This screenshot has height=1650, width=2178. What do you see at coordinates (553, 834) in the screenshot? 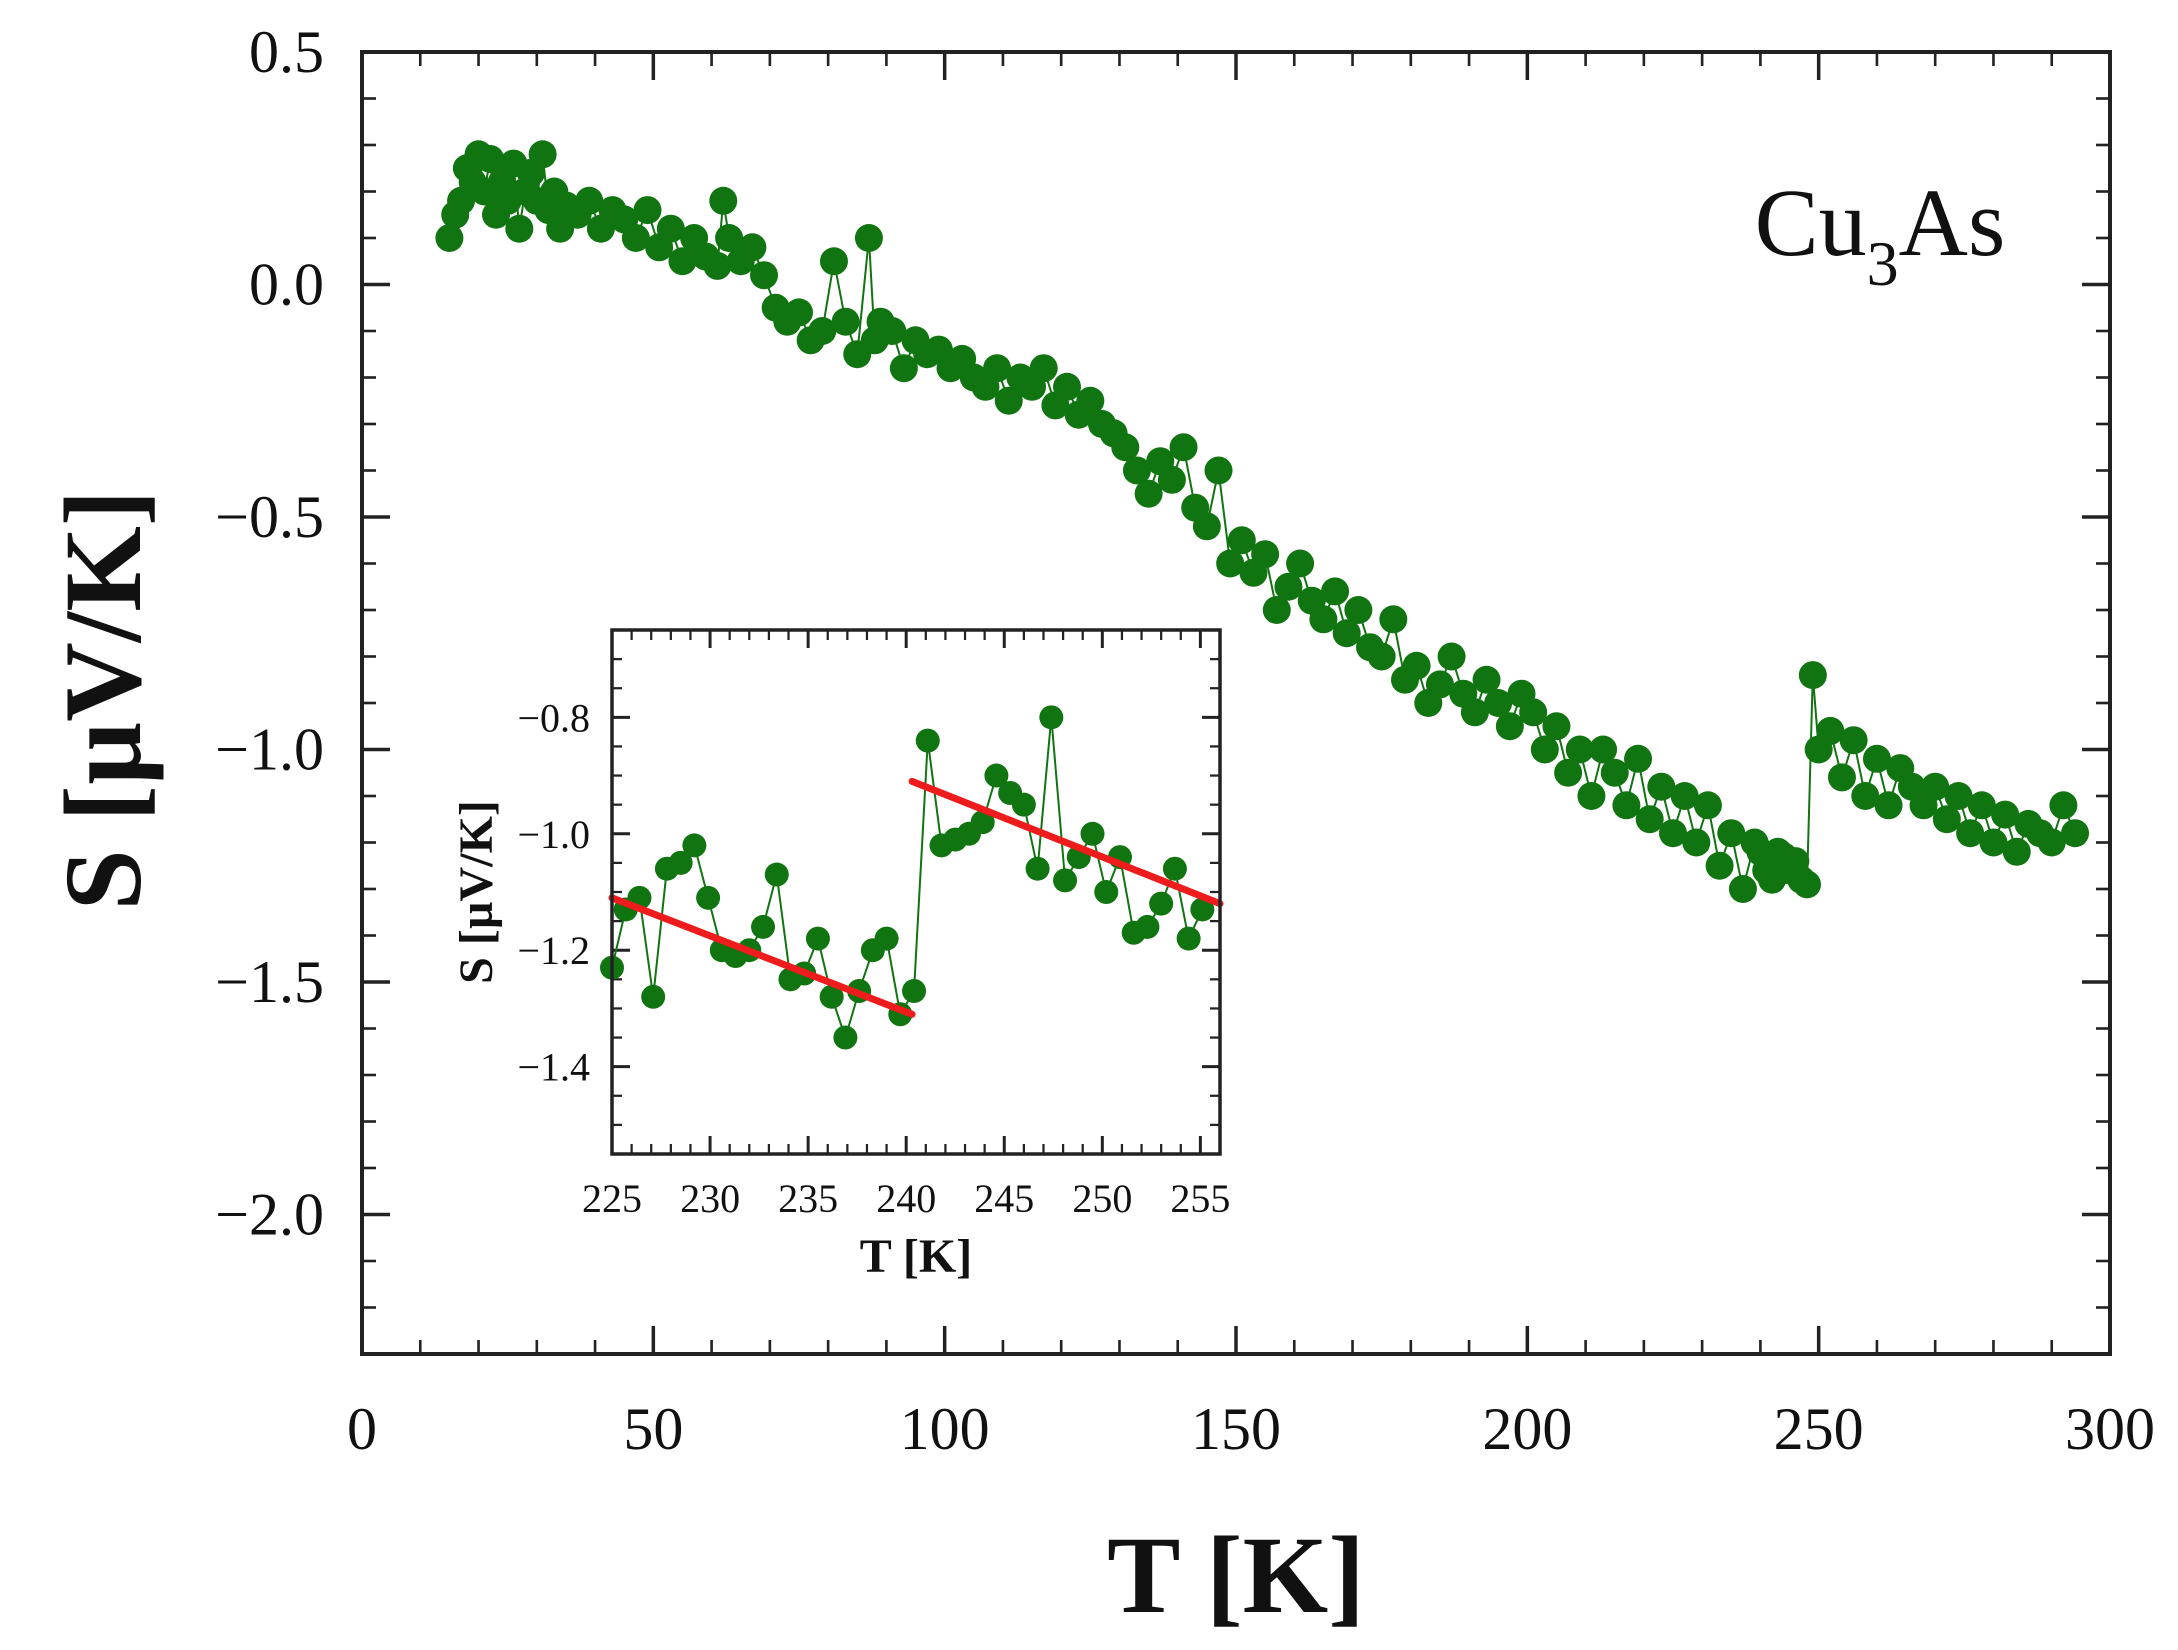
I see `inset-y-tick-label: −1.0` at bounding box center [553, 834].